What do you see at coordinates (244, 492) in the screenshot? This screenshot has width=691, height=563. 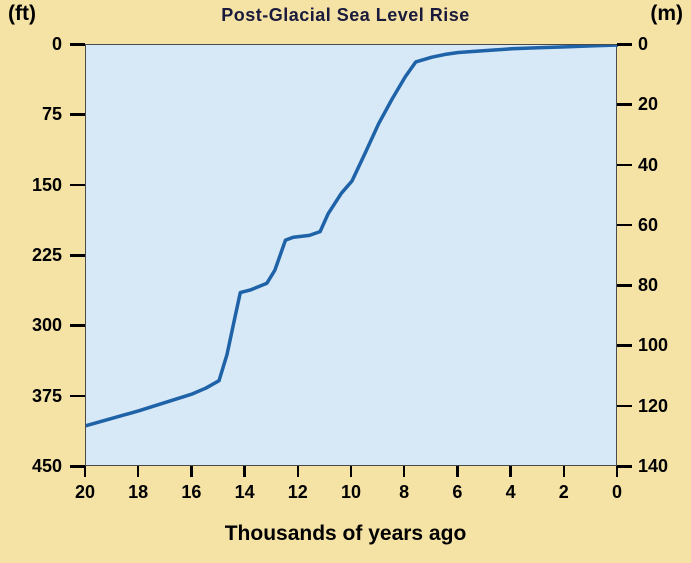 I see `x-tick-label: 14` at bounding box center [244, 492].